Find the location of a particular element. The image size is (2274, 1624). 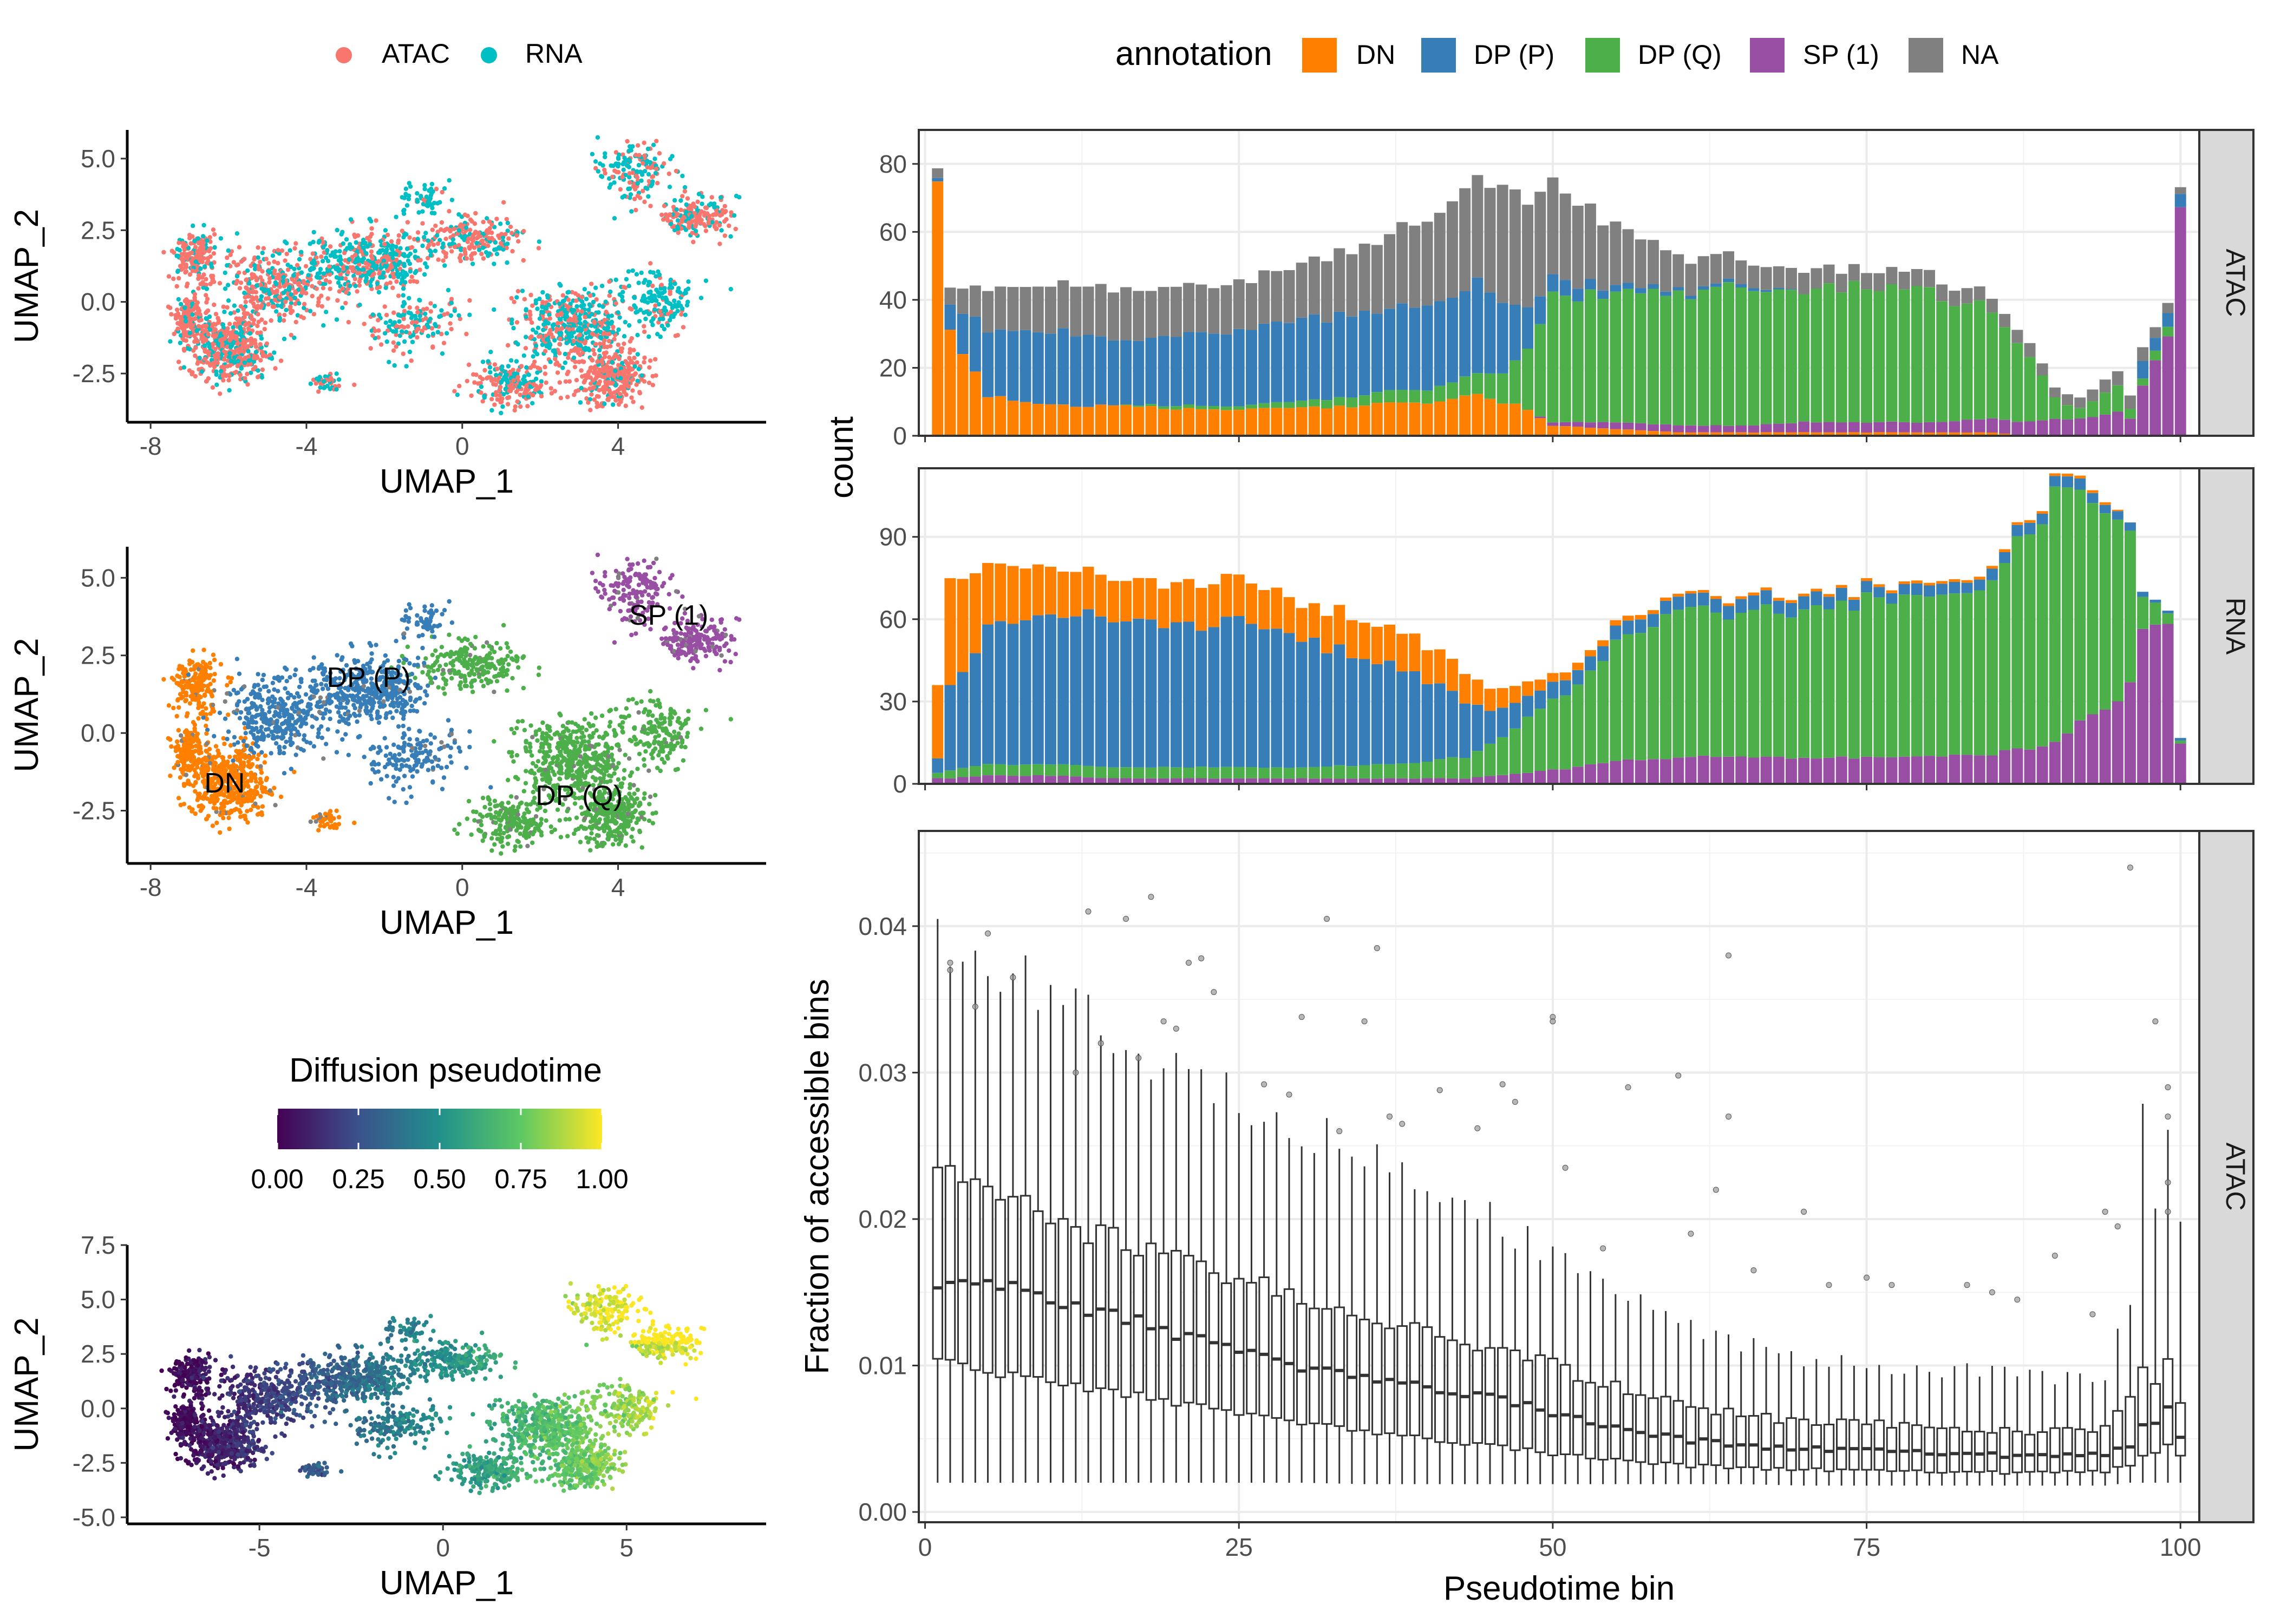

colorbar-gradient is located at coordinates (440, 1129).